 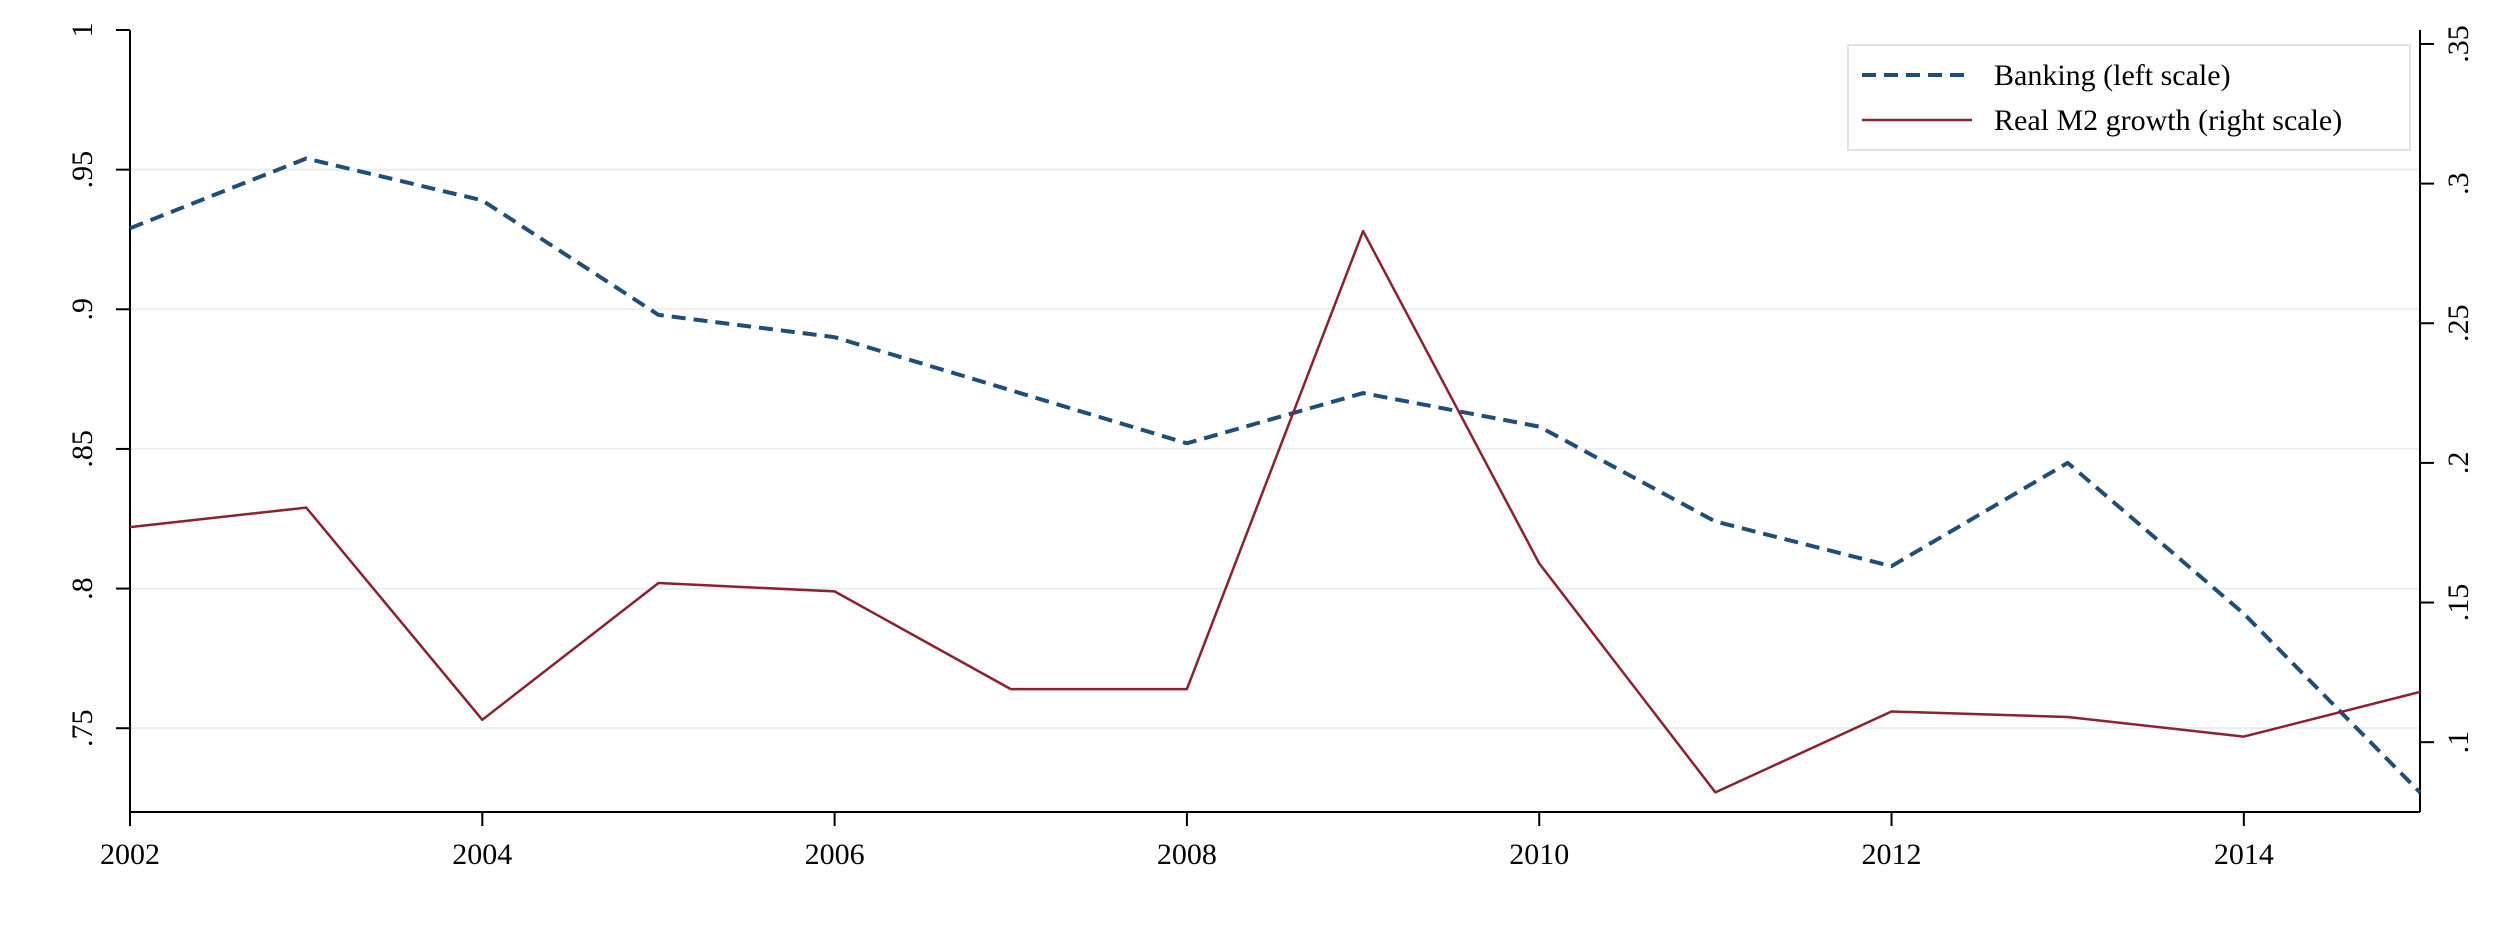 I want to click on left-tick-label-5: 1, so click(x=82, y=30).